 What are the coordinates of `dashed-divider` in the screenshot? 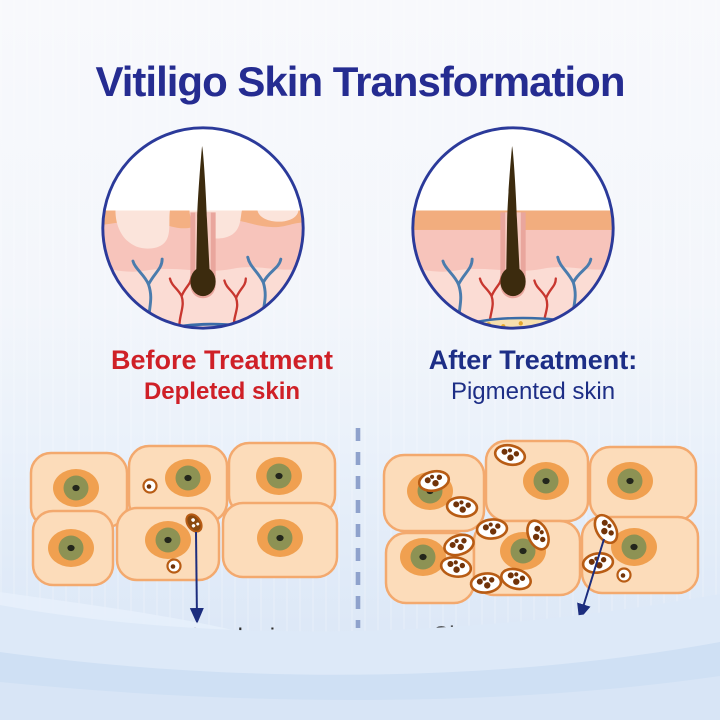 It's located at (358, 528).